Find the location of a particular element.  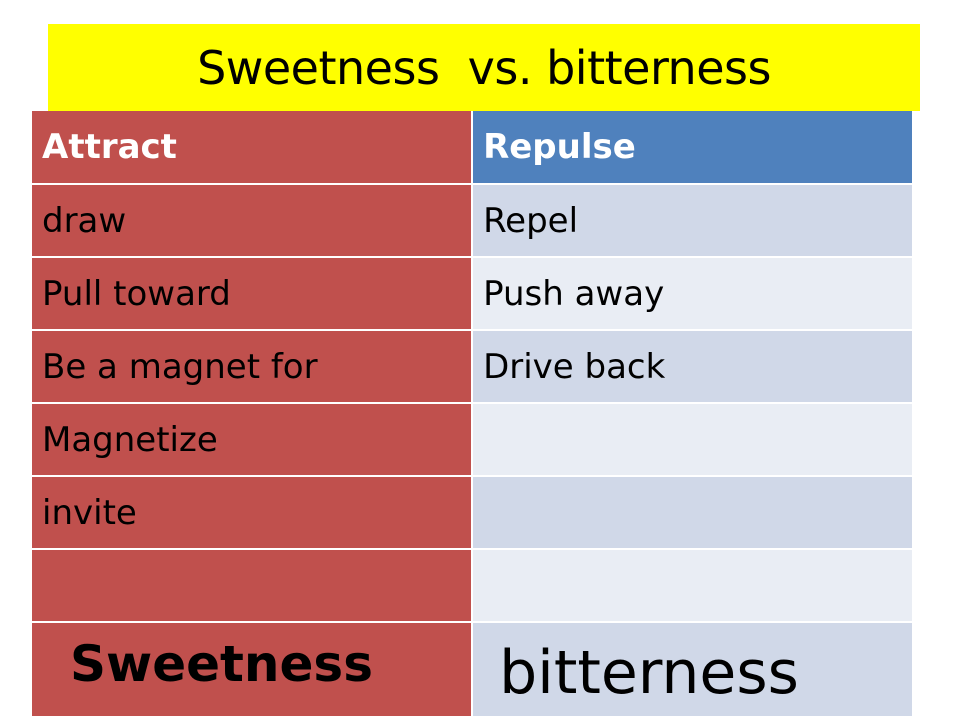

left-cell: Be a magnet for is located at coordinates (253, 367).